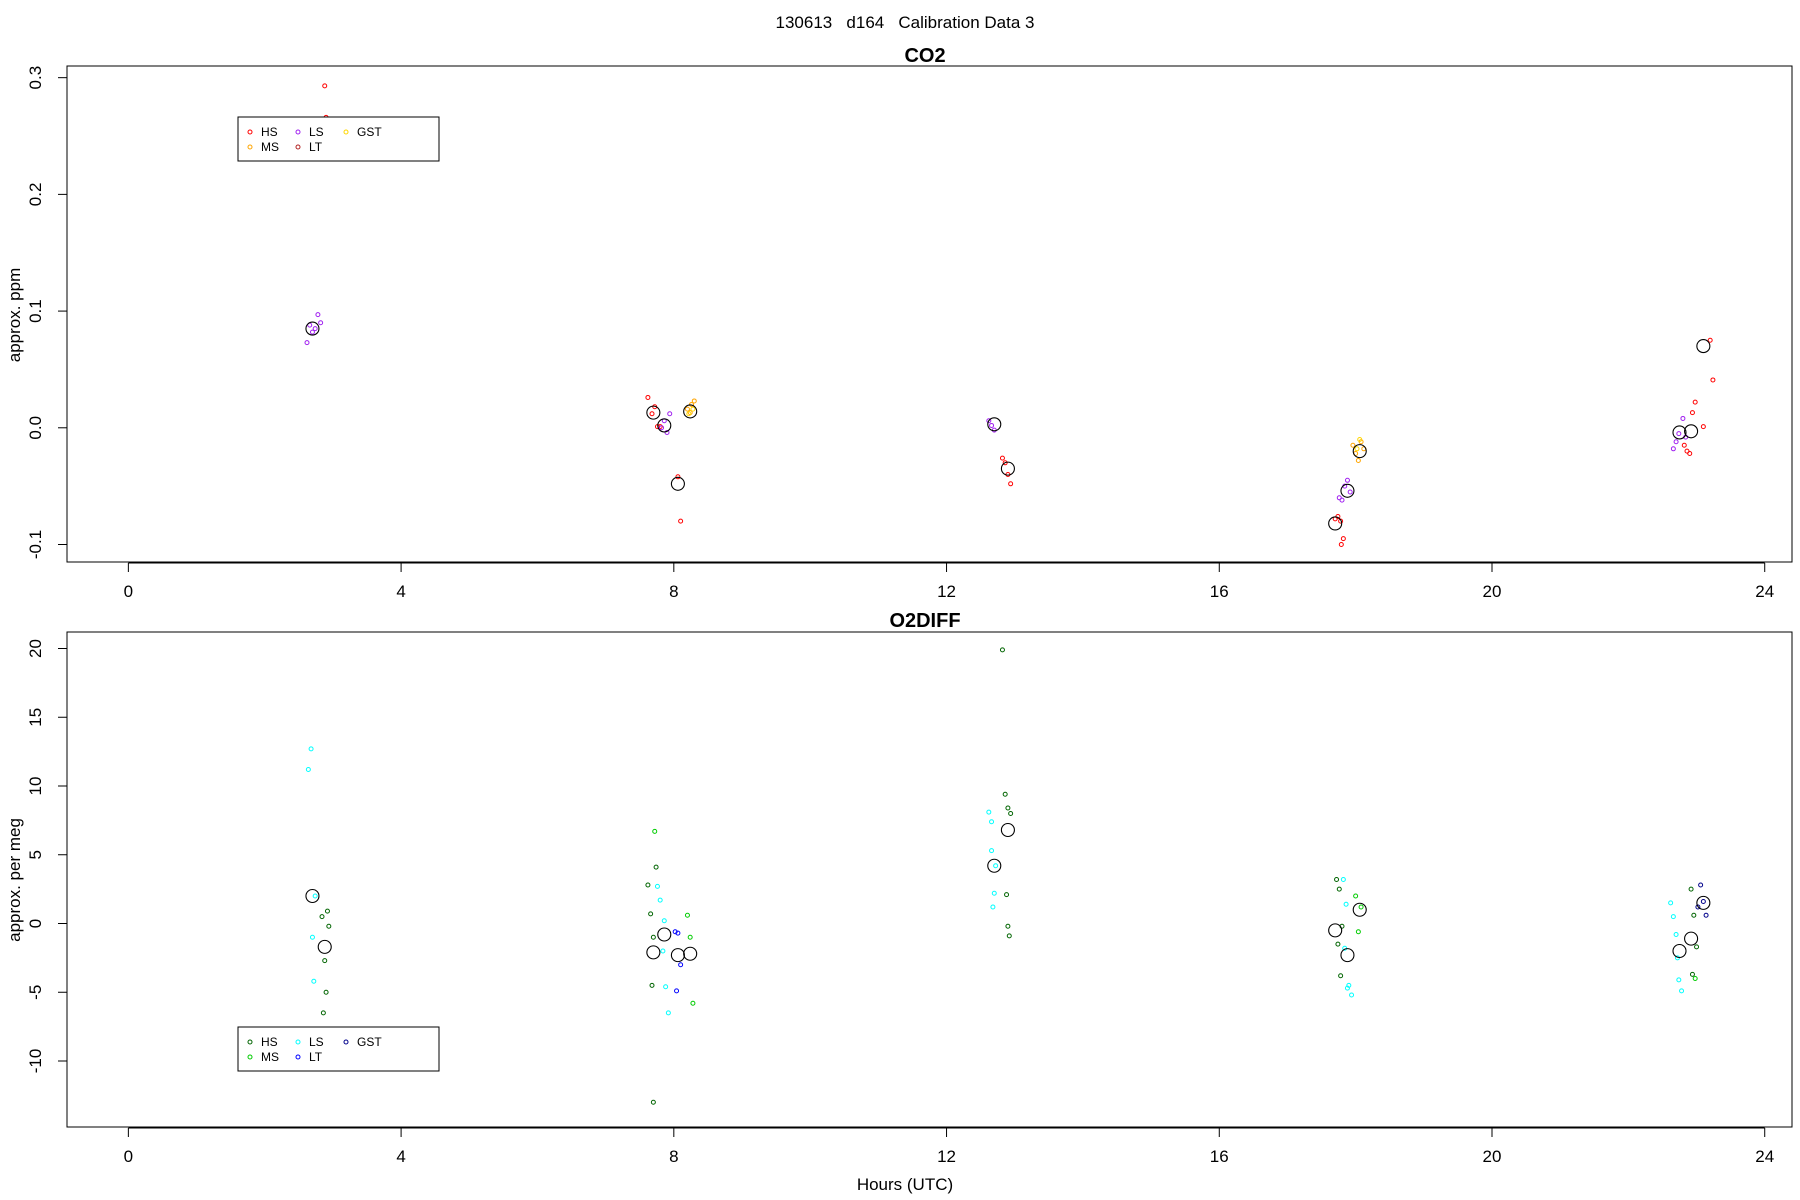 This screenshot has width=1800, height=1200. I want to click on co2-legend-marker-ls, so click(298, 132).